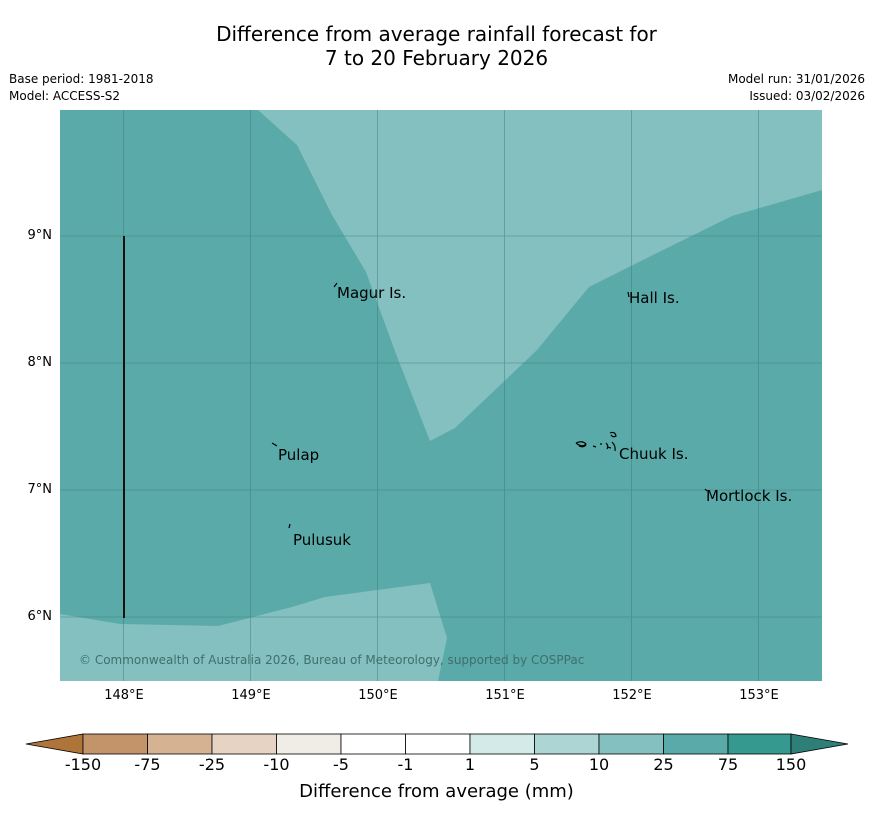  I want to click on lon-label-150e: 150°E, so click(378, 695).